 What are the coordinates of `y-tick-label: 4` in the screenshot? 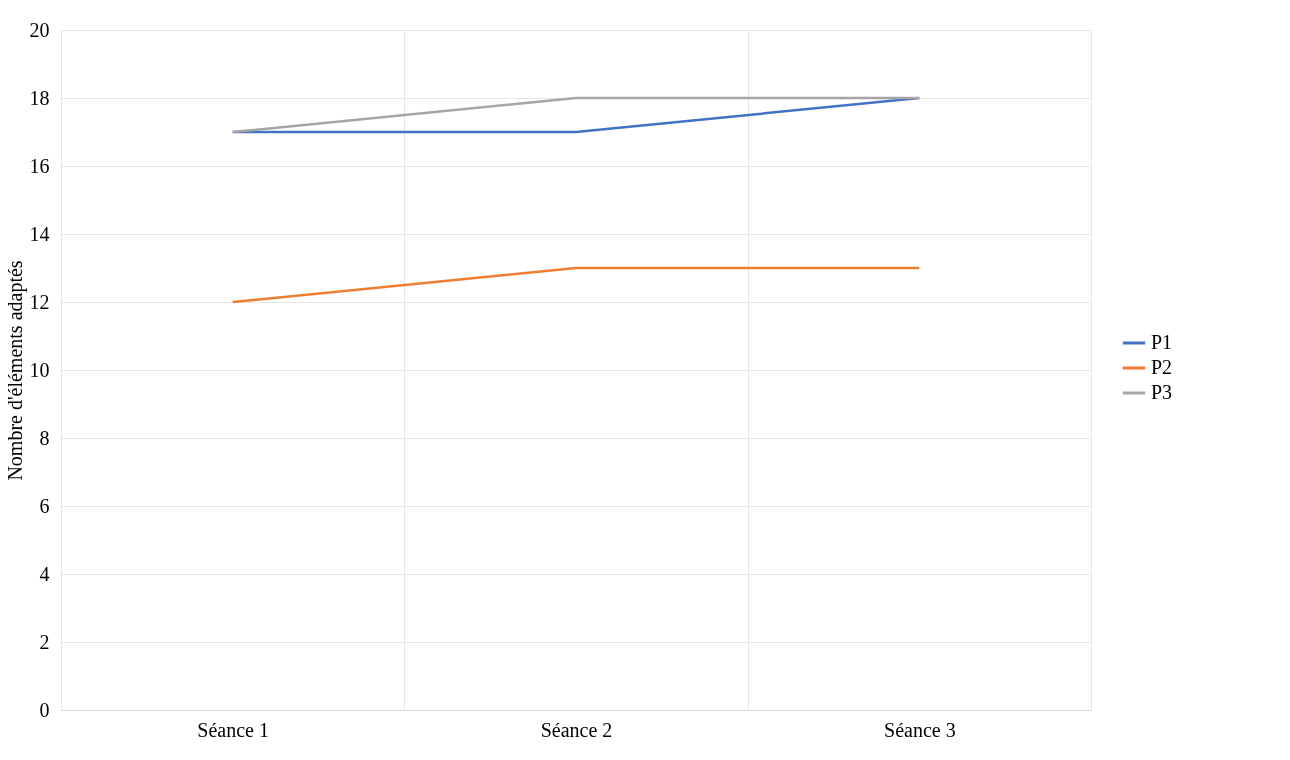 It's located at (44, 573).